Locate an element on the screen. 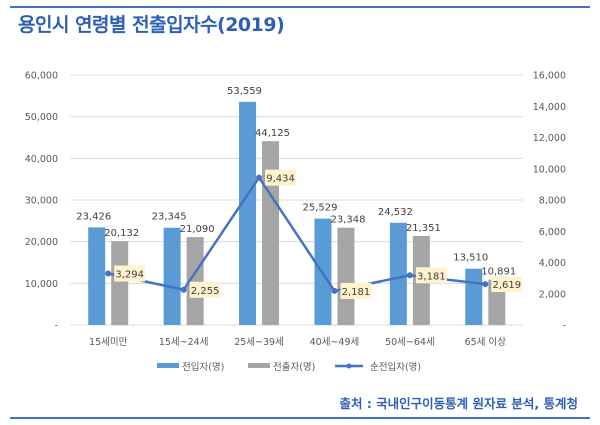 This screenshot has width=600, height=425. right-axis-tick: 8,000 is located at coordinates (552, 201).